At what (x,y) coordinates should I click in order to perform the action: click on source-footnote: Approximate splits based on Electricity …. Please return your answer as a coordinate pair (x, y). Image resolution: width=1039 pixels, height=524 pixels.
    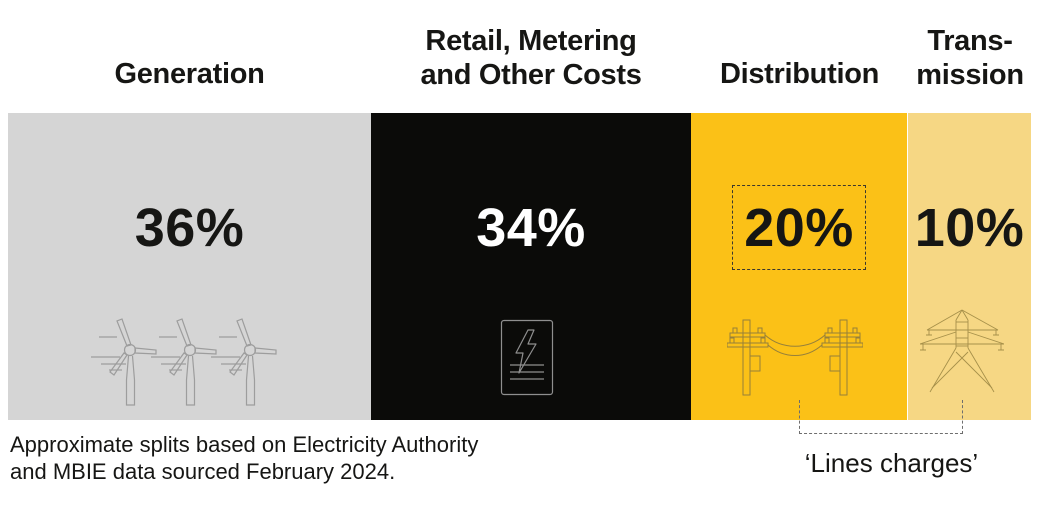
    Looking at the image, I should click on (244, 458).